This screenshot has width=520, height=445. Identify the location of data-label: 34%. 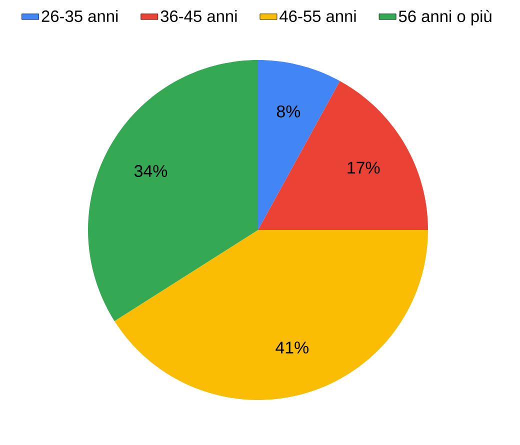
(151, 171).